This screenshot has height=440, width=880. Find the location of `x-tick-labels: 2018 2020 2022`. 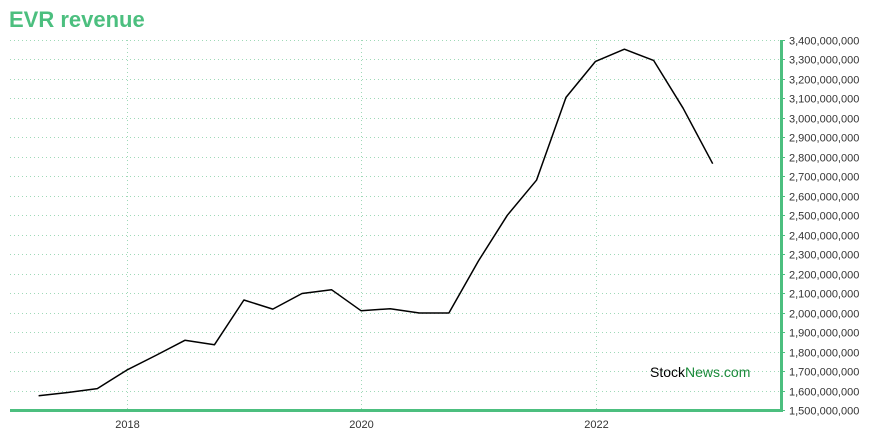

x-tick-labels: 2018 2020 2022 is located at coordinates (361, 425).